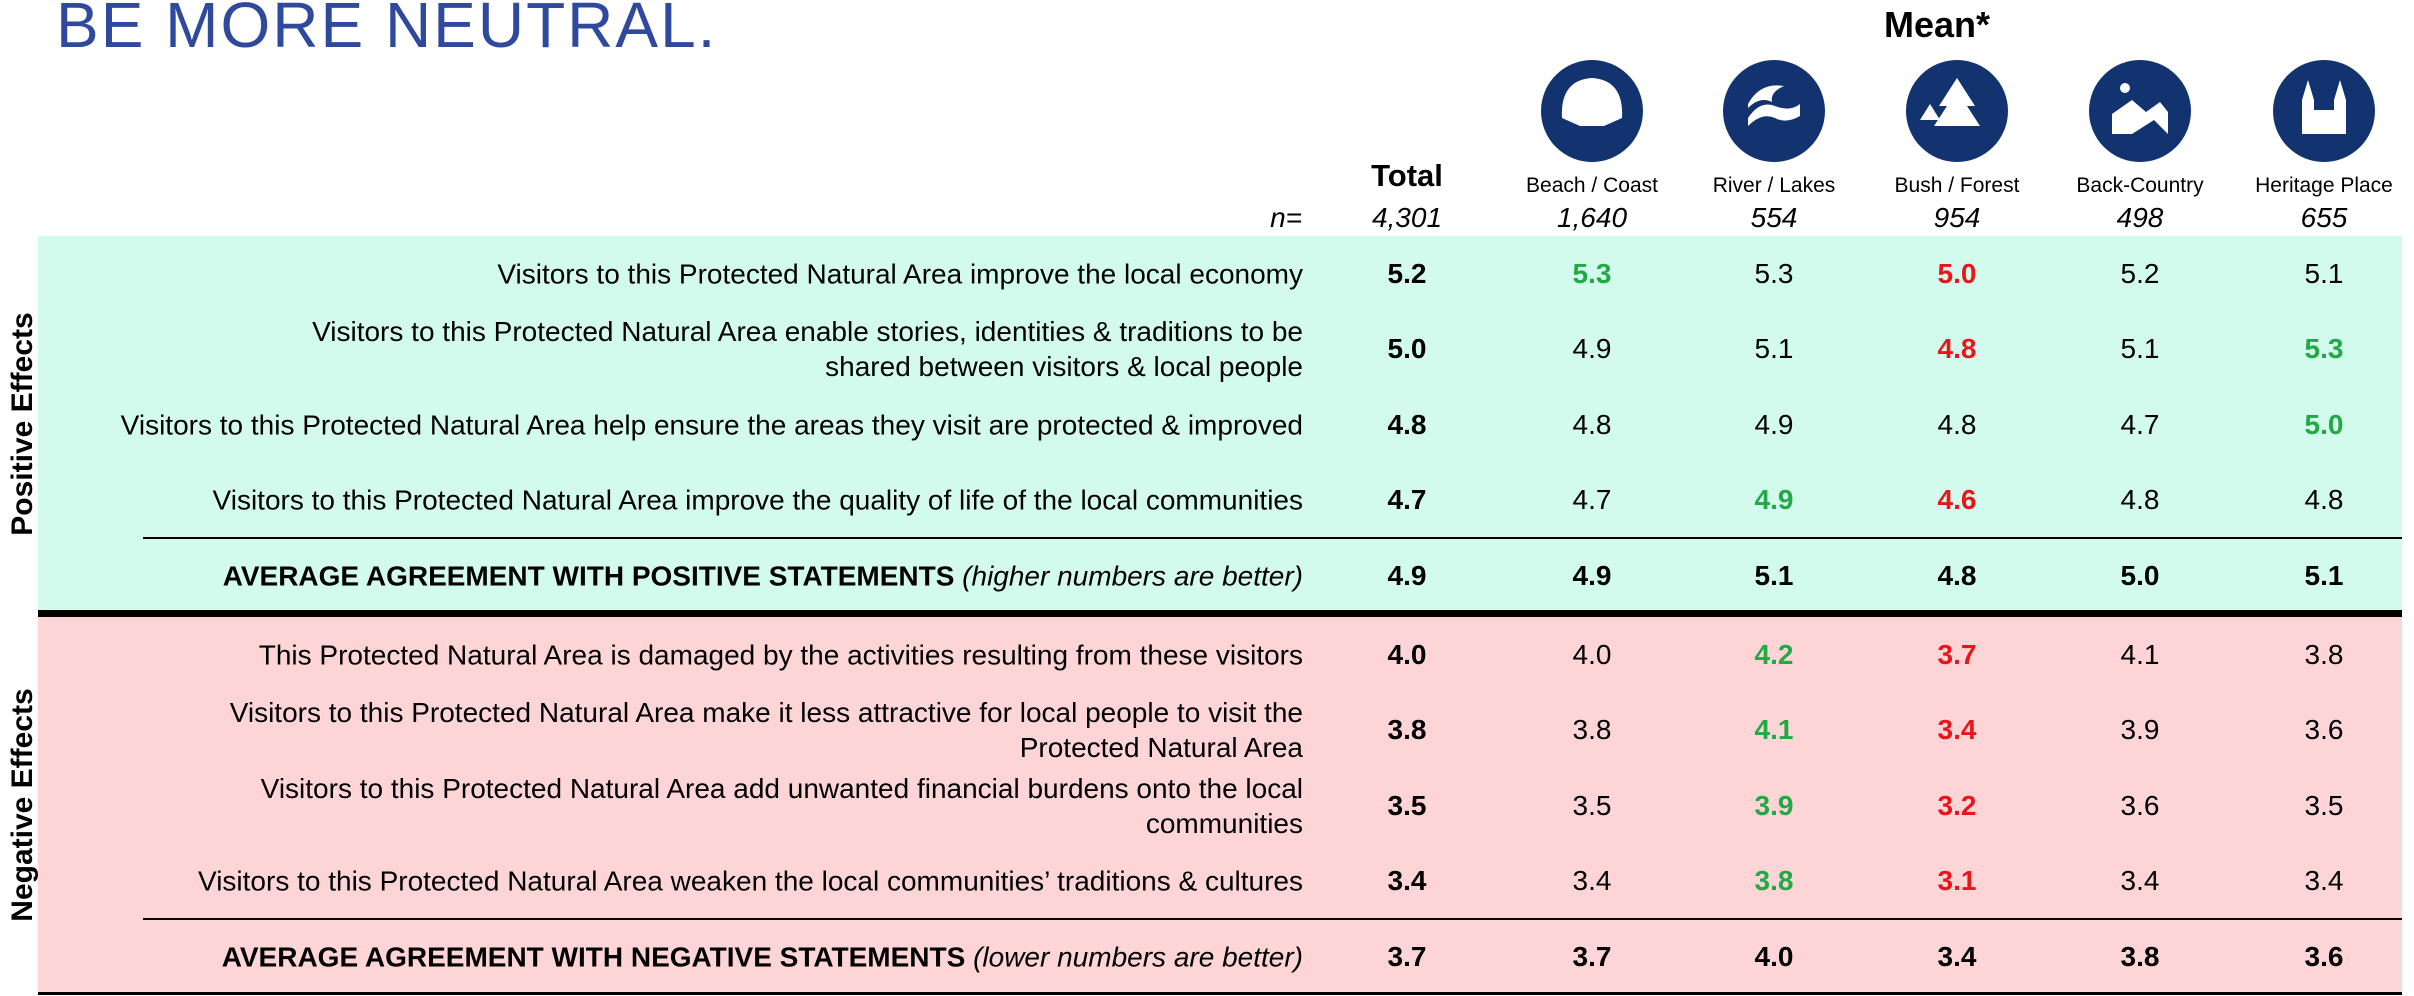  What do you see at coordinates (2324, 185) in the screenshot?
I see `column-name: Heritage Place` at bounding box center [2324, 185].